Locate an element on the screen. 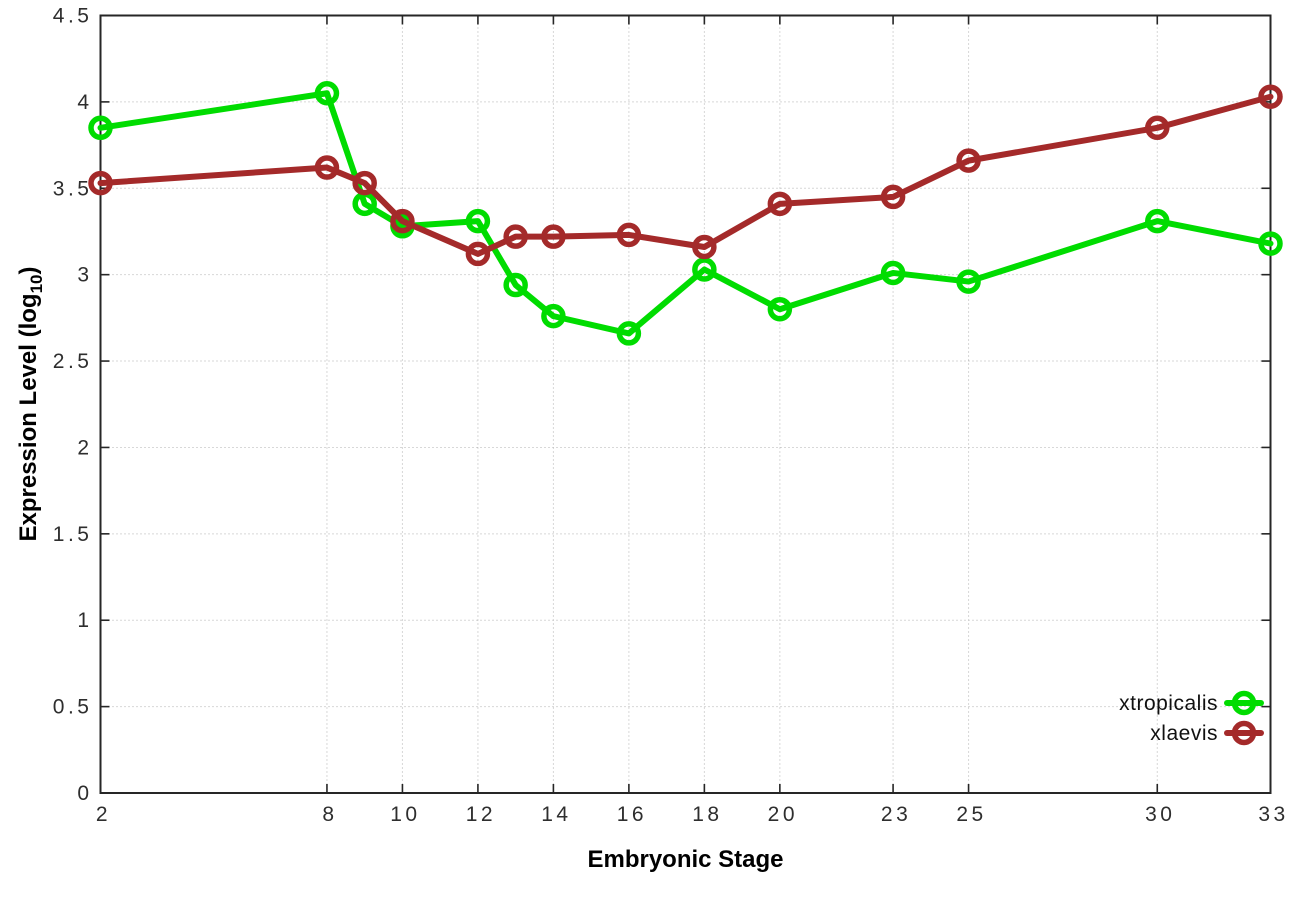 This screenshot has width=1296, height=907. legend-label-xlaevis: xlaevis is located at coordinates (1184, 733).